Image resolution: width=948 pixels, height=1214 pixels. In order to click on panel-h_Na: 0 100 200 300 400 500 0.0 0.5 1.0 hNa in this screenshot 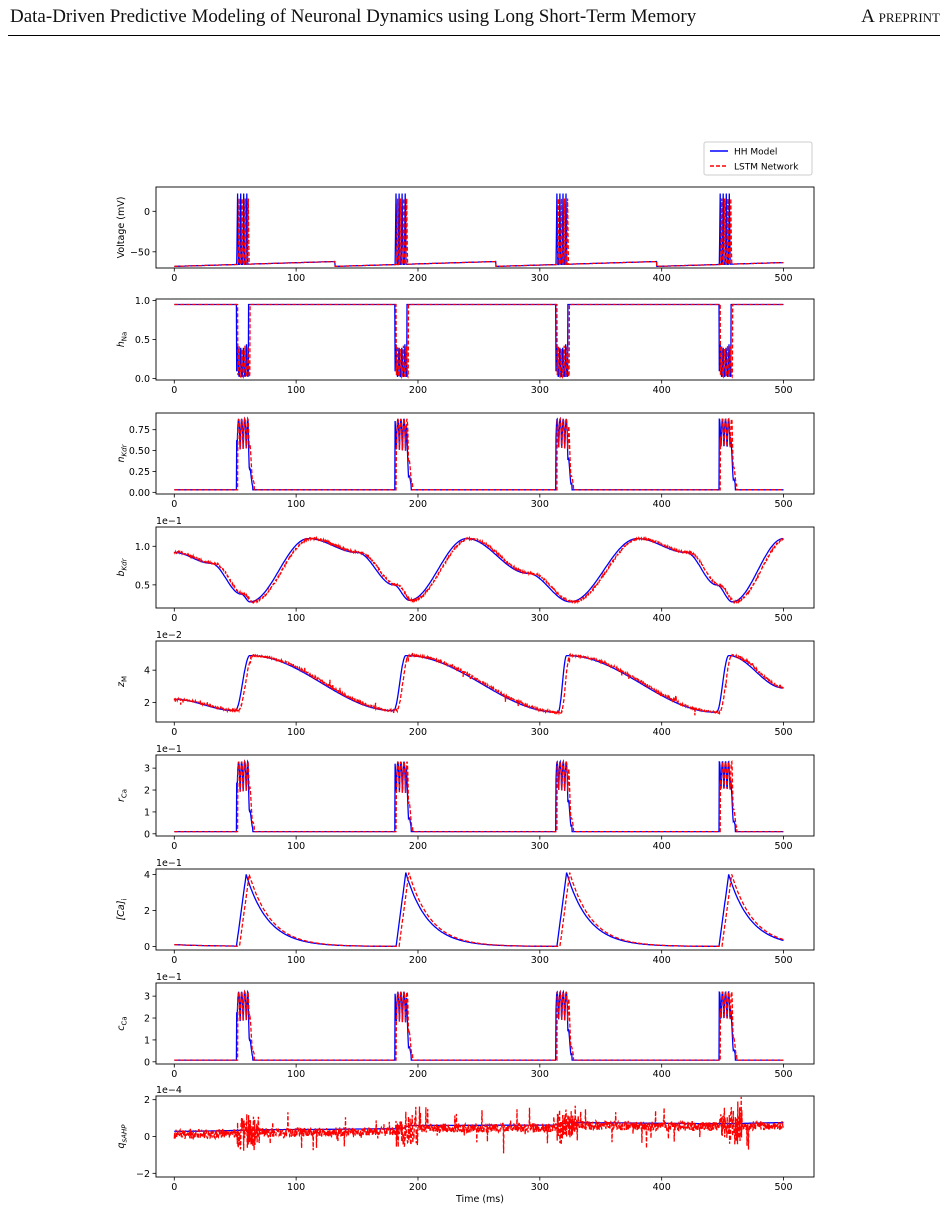, I will do `click(465, 346)`.